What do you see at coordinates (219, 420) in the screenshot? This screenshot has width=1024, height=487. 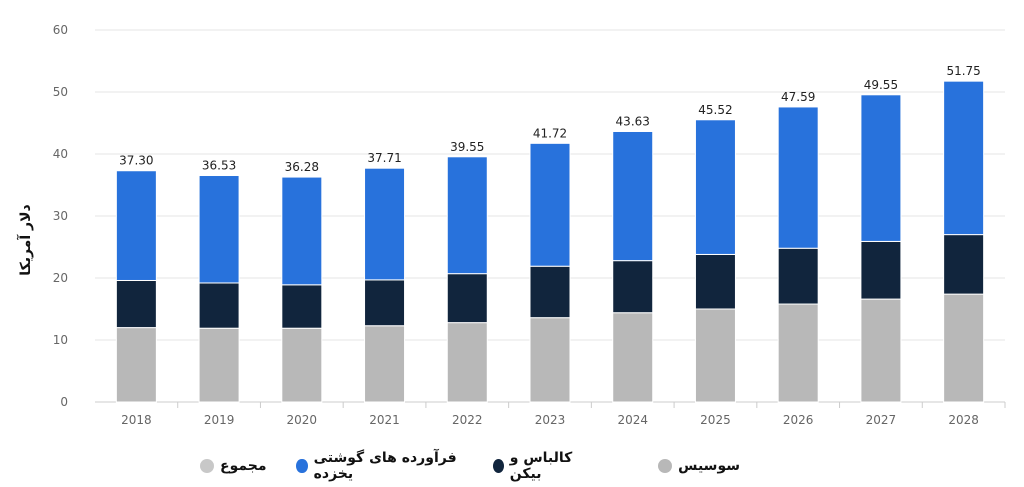 I see `x-tick-label: 2019` at bounding box center [219, 420].